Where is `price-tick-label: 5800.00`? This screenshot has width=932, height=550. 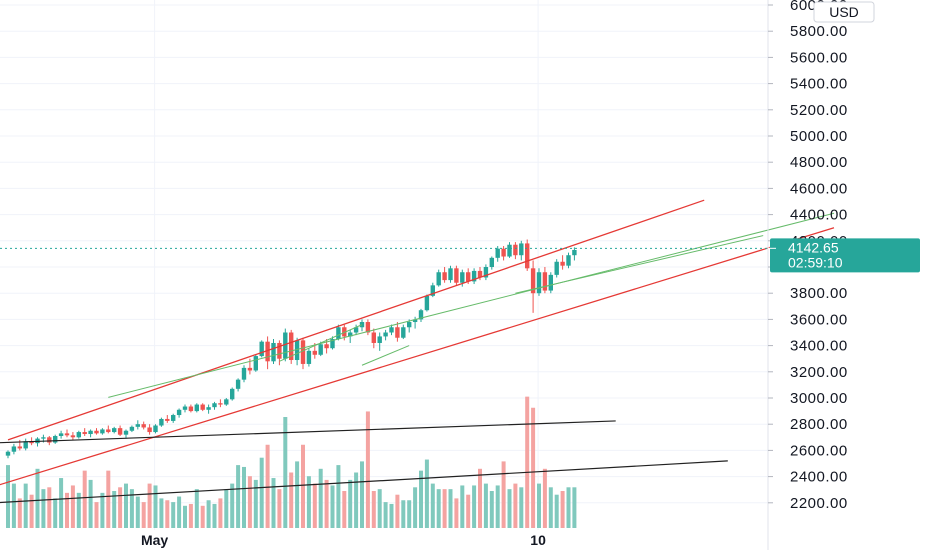
price-tick-label: 5800.00 is located at coordinates (819, 31).